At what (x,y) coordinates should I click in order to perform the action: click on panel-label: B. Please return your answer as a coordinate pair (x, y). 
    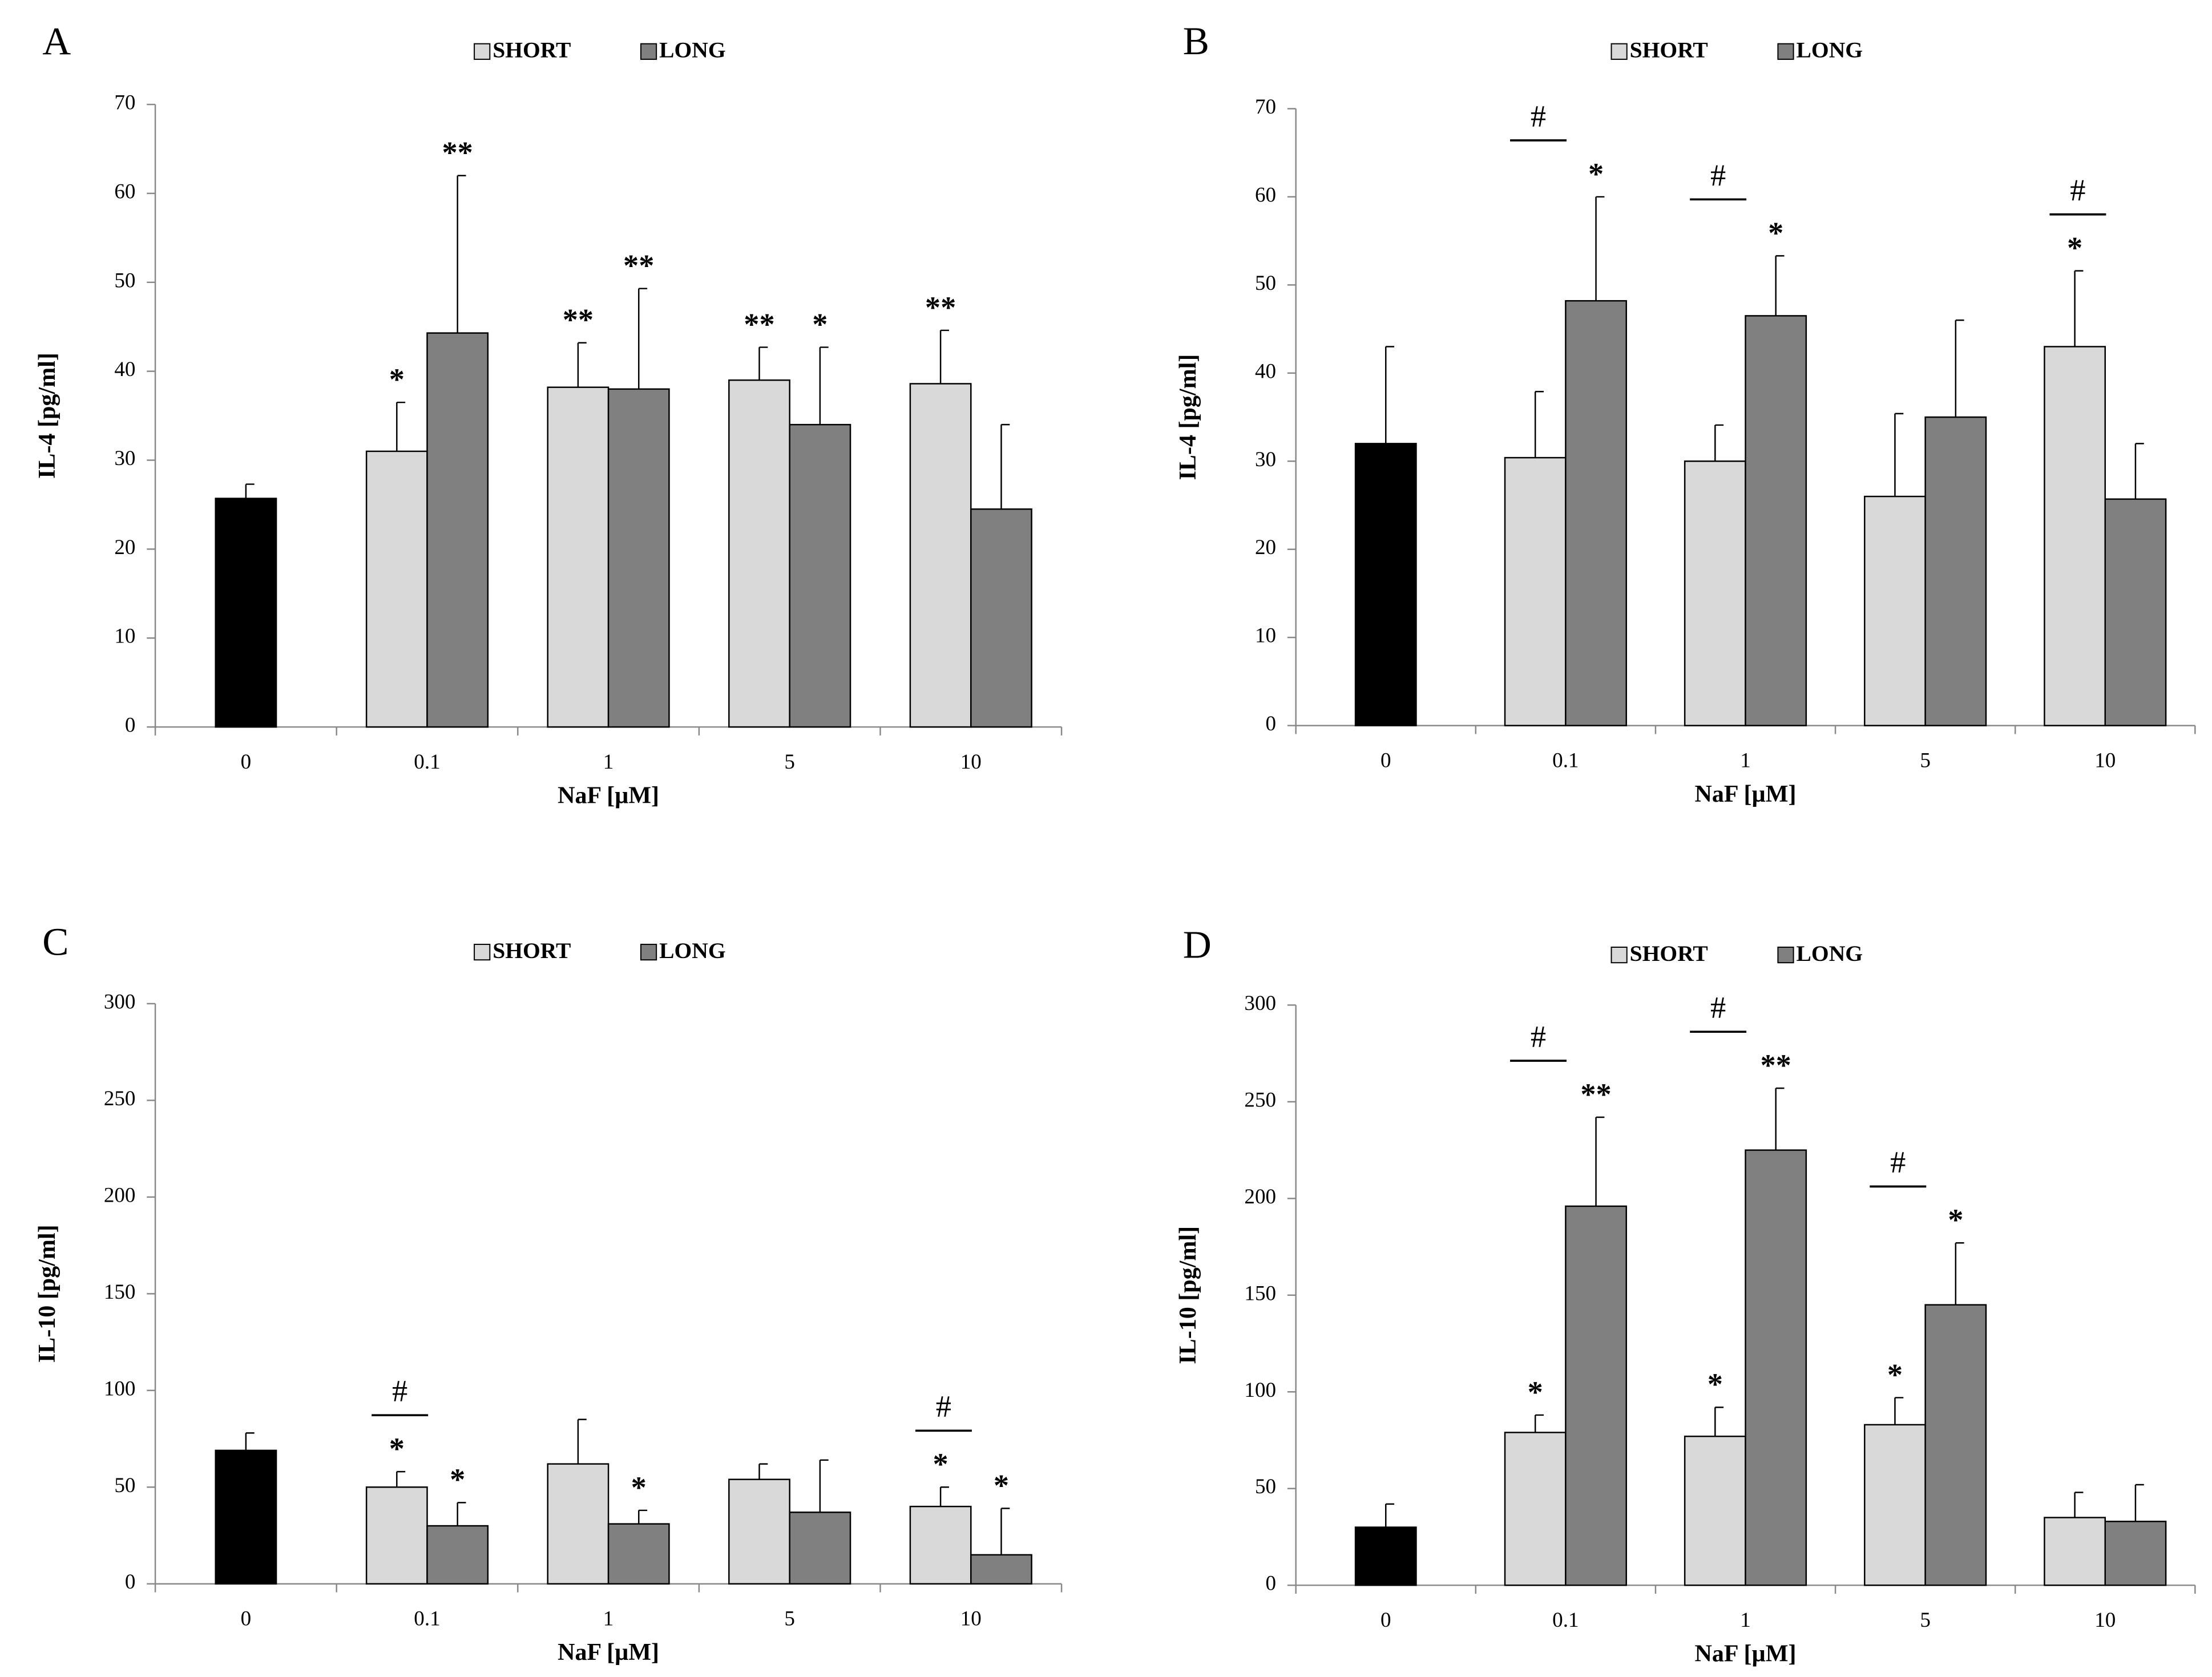
    Looking at the image, I should click on (1196, 41).